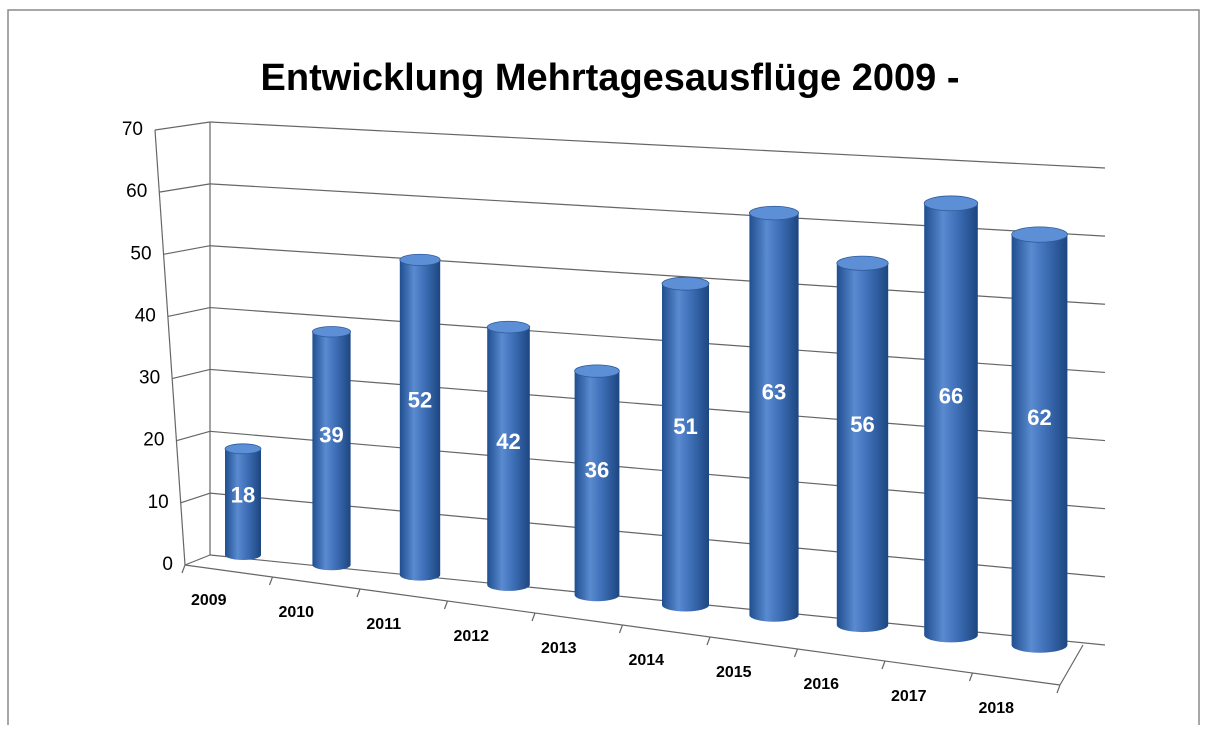 The image size is (1208, 730). What do you see at coordinates (149, 378) in the screenshot?
I see `y-tick-label: 30` at bounding box center [149, 378].